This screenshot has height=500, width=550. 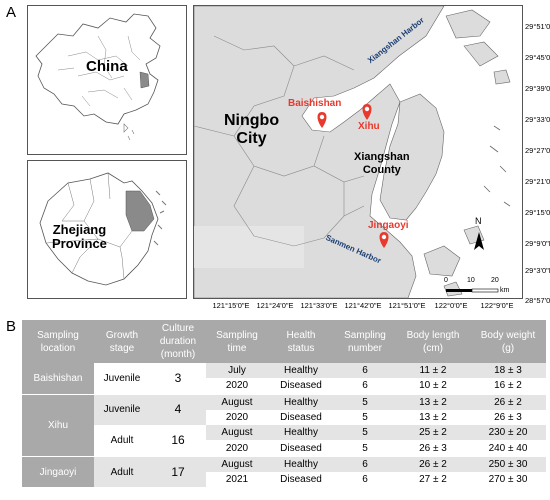 I want to click on lon-tick: 121°24'0"E, so click(x=275, y=305).